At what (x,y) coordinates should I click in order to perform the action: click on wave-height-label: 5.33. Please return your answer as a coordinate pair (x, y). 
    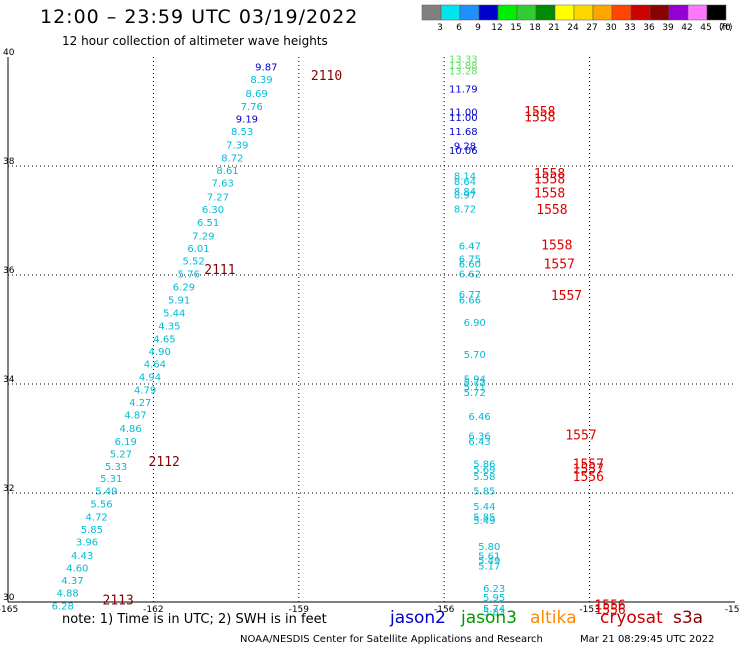
    Looking at the image, I should click on (116, 467).